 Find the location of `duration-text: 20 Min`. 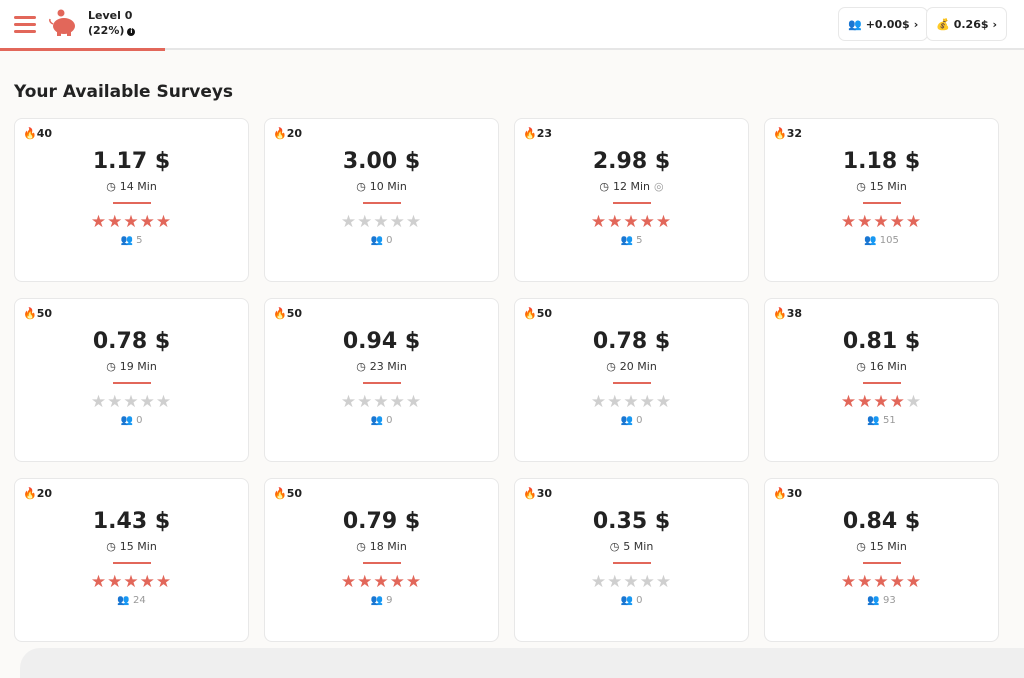

duration-text: 20 Min is located at coordinates (638, 366).